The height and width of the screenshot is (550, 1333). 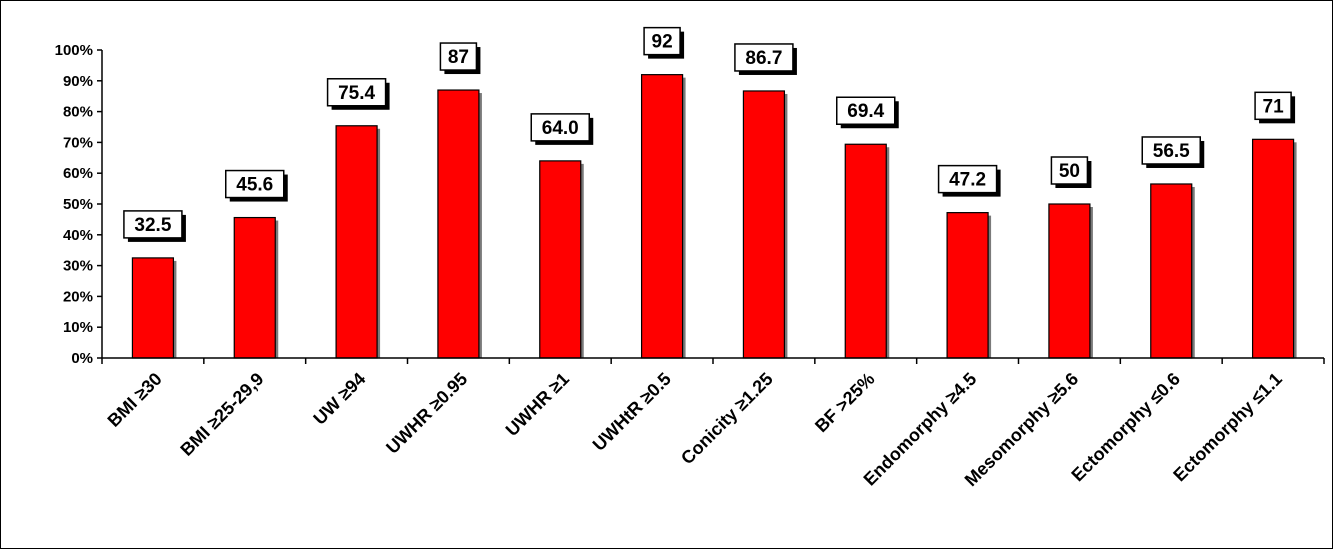 What do you see at coordinates (221, 414) in the screenshot?
I see `x-tick-label: BMI ≥25-29,9` at bounding box center [221, 414].